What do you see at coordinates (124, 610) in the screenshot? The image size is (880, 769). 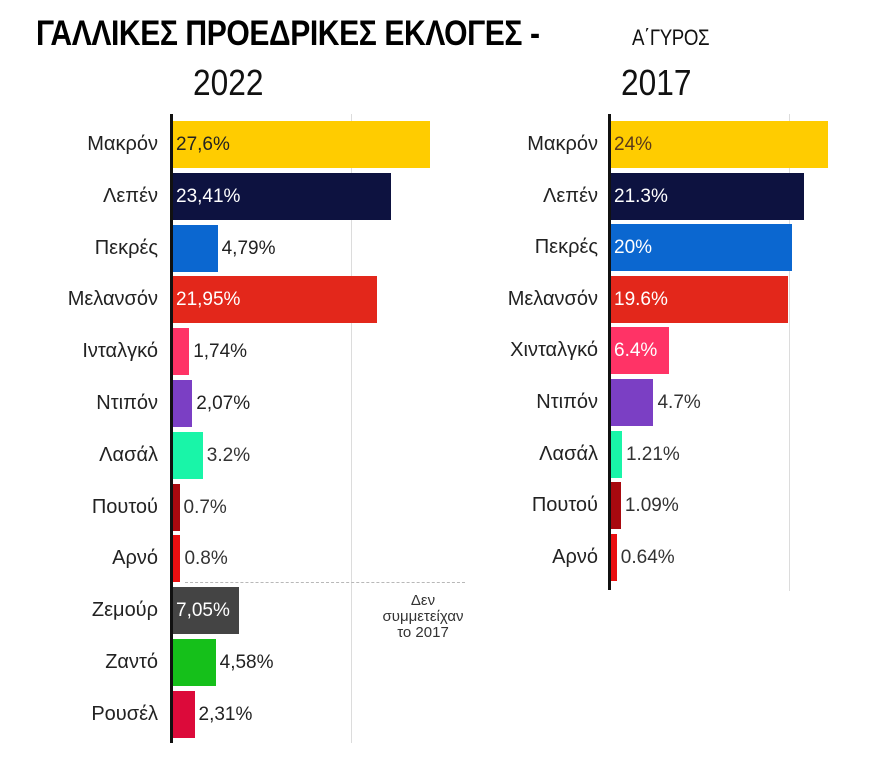 I see `candidate-label: Ζεμούρ` at bounding box center [124, 610].